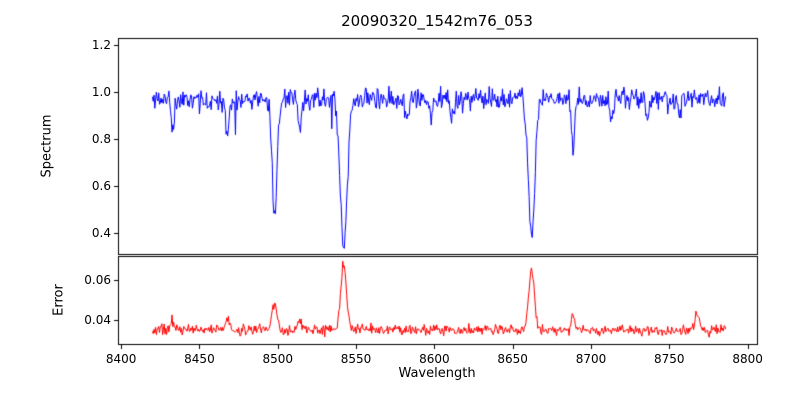 Image resolution: width=800 pixels, height=400 pixels. I want to click on spectrum-y-tick-label: 1.0, so click(101, 92).